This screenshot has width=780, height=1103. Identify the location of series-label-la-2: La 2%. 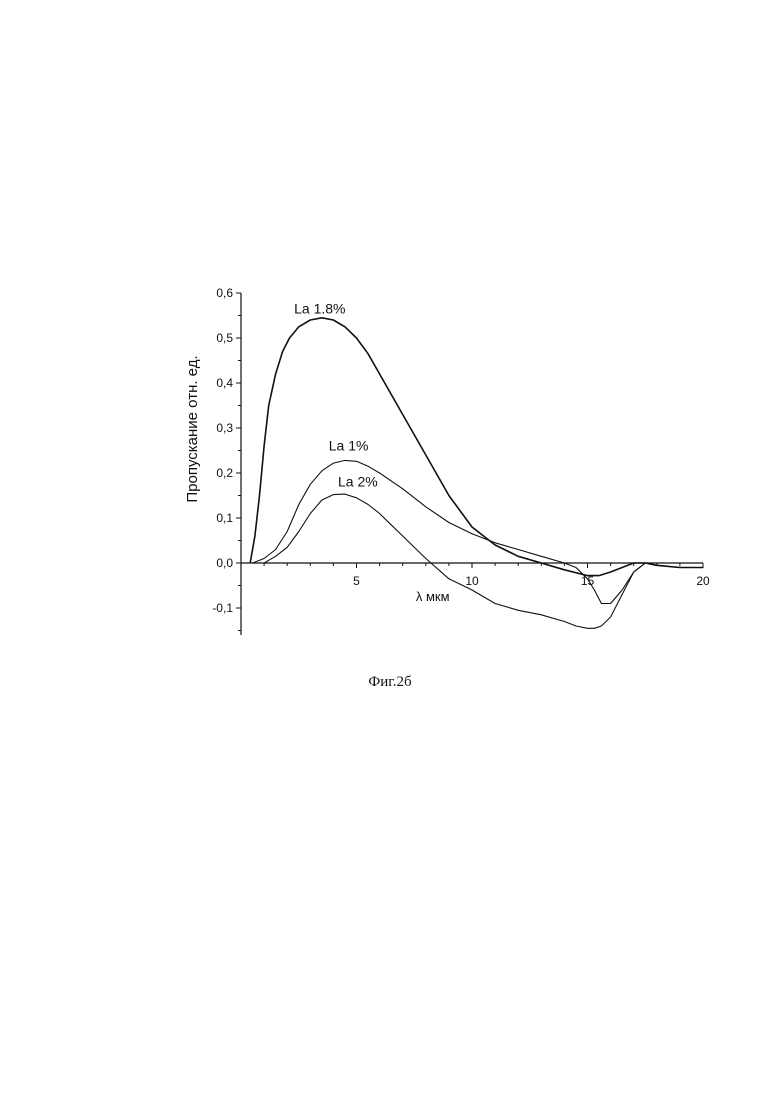
(358, 482).